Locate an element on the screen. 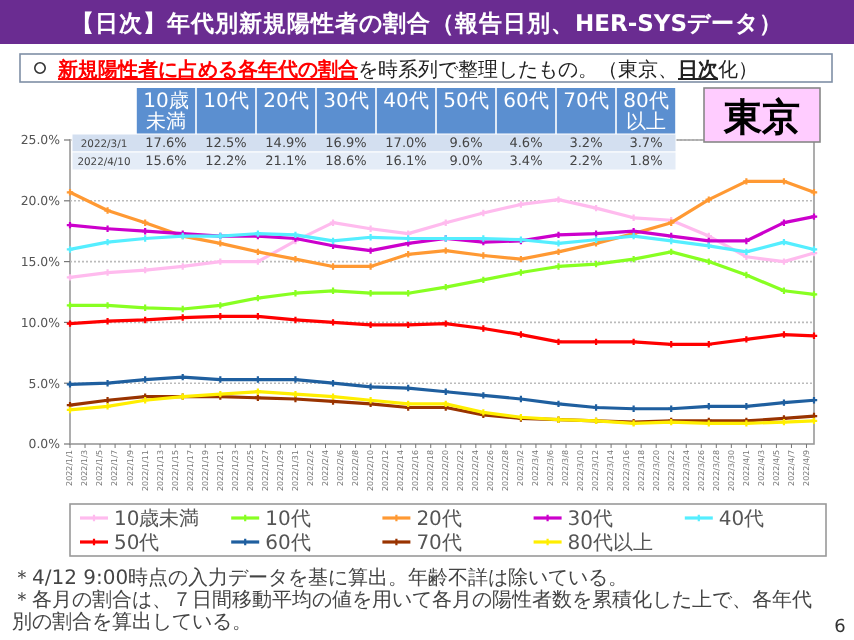 The image size is (854, 640). text: 50代 is located at coordinates (466, 102).